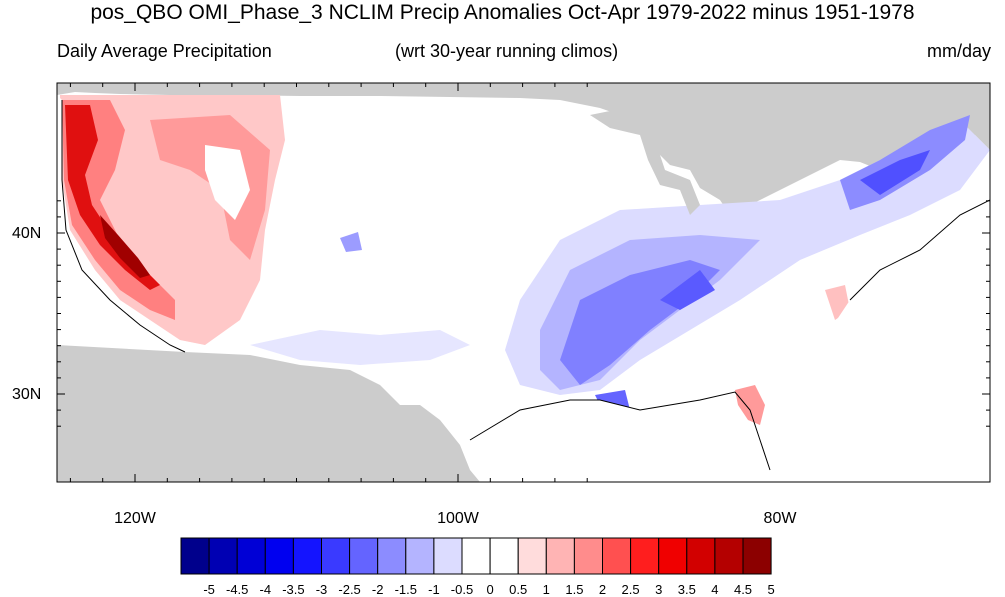 The width and height of the screenshot is (1005, 597). Describe the element at coordinates (434, 589) in the screenshot. I see `colorbar-label: -1` at that location.